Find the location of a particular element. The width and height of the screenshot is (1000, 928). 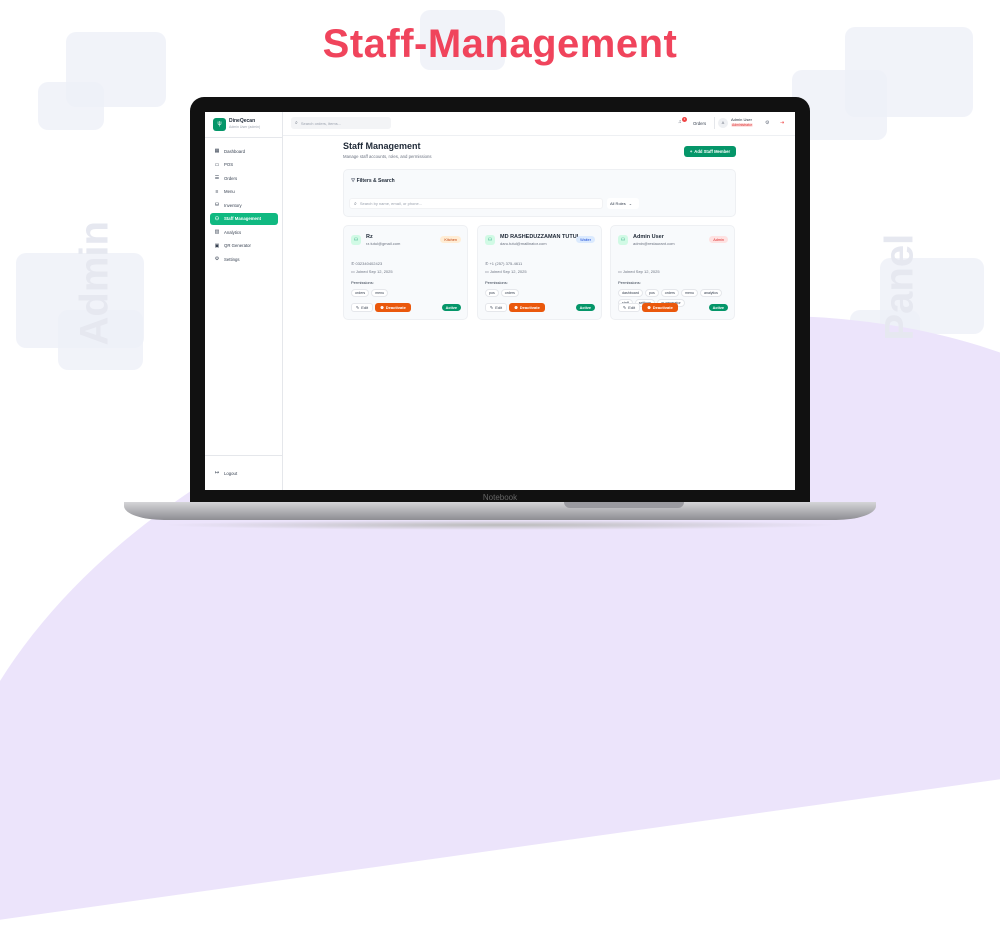

role-select-value: All Roles is located at coordinates (618, 203).